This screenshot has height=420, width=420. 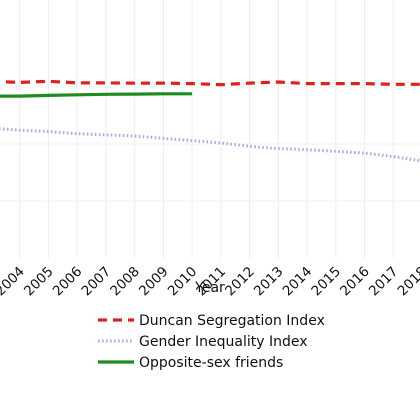 What do you see at coordinates (125, 282) in the screenshot?
I see `x-tick-label: 2008` at bounding box center [125, 282].